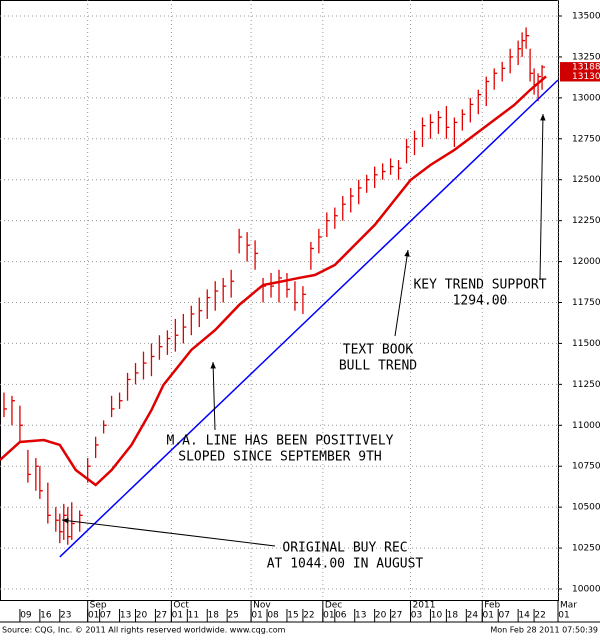 The height and width of the screenshot is (640, 600). Describe the element at coordinates (586, 303) in the screenshot. I see `y-tick-label: 117500` at that location.